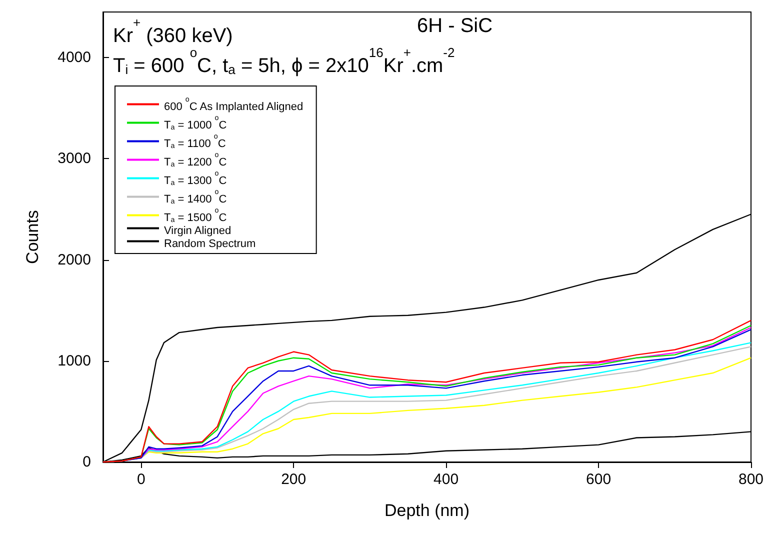  Describe the element at coordinates (210, 244) in the screenshot. I see `legend-label: Random Spectrum` at that location.